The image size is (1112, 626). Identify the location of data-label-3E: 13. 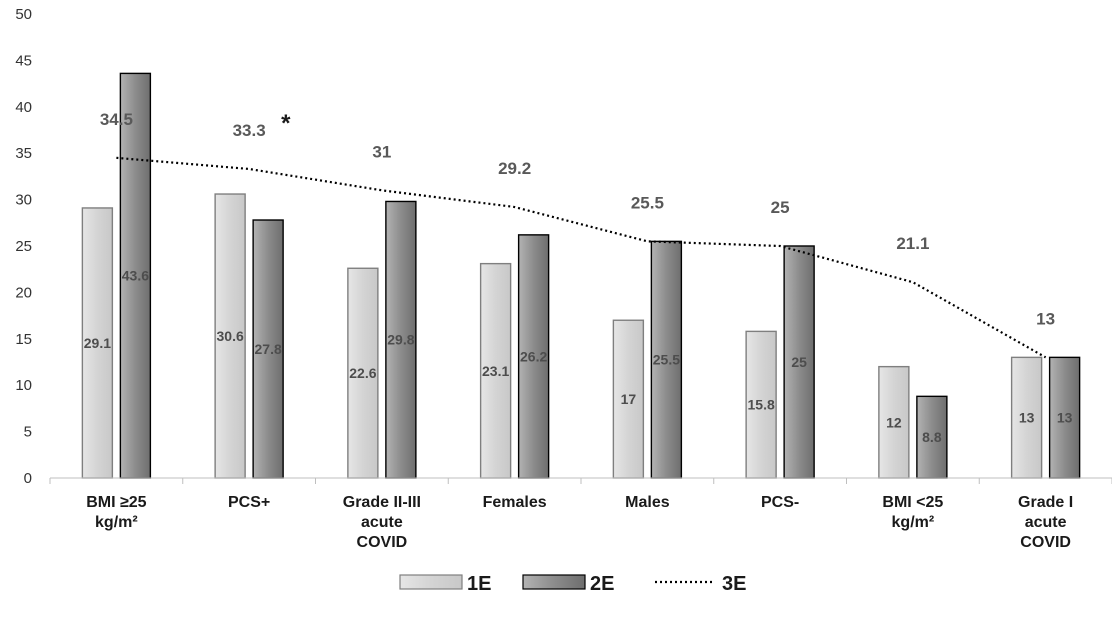
(1045, 318).